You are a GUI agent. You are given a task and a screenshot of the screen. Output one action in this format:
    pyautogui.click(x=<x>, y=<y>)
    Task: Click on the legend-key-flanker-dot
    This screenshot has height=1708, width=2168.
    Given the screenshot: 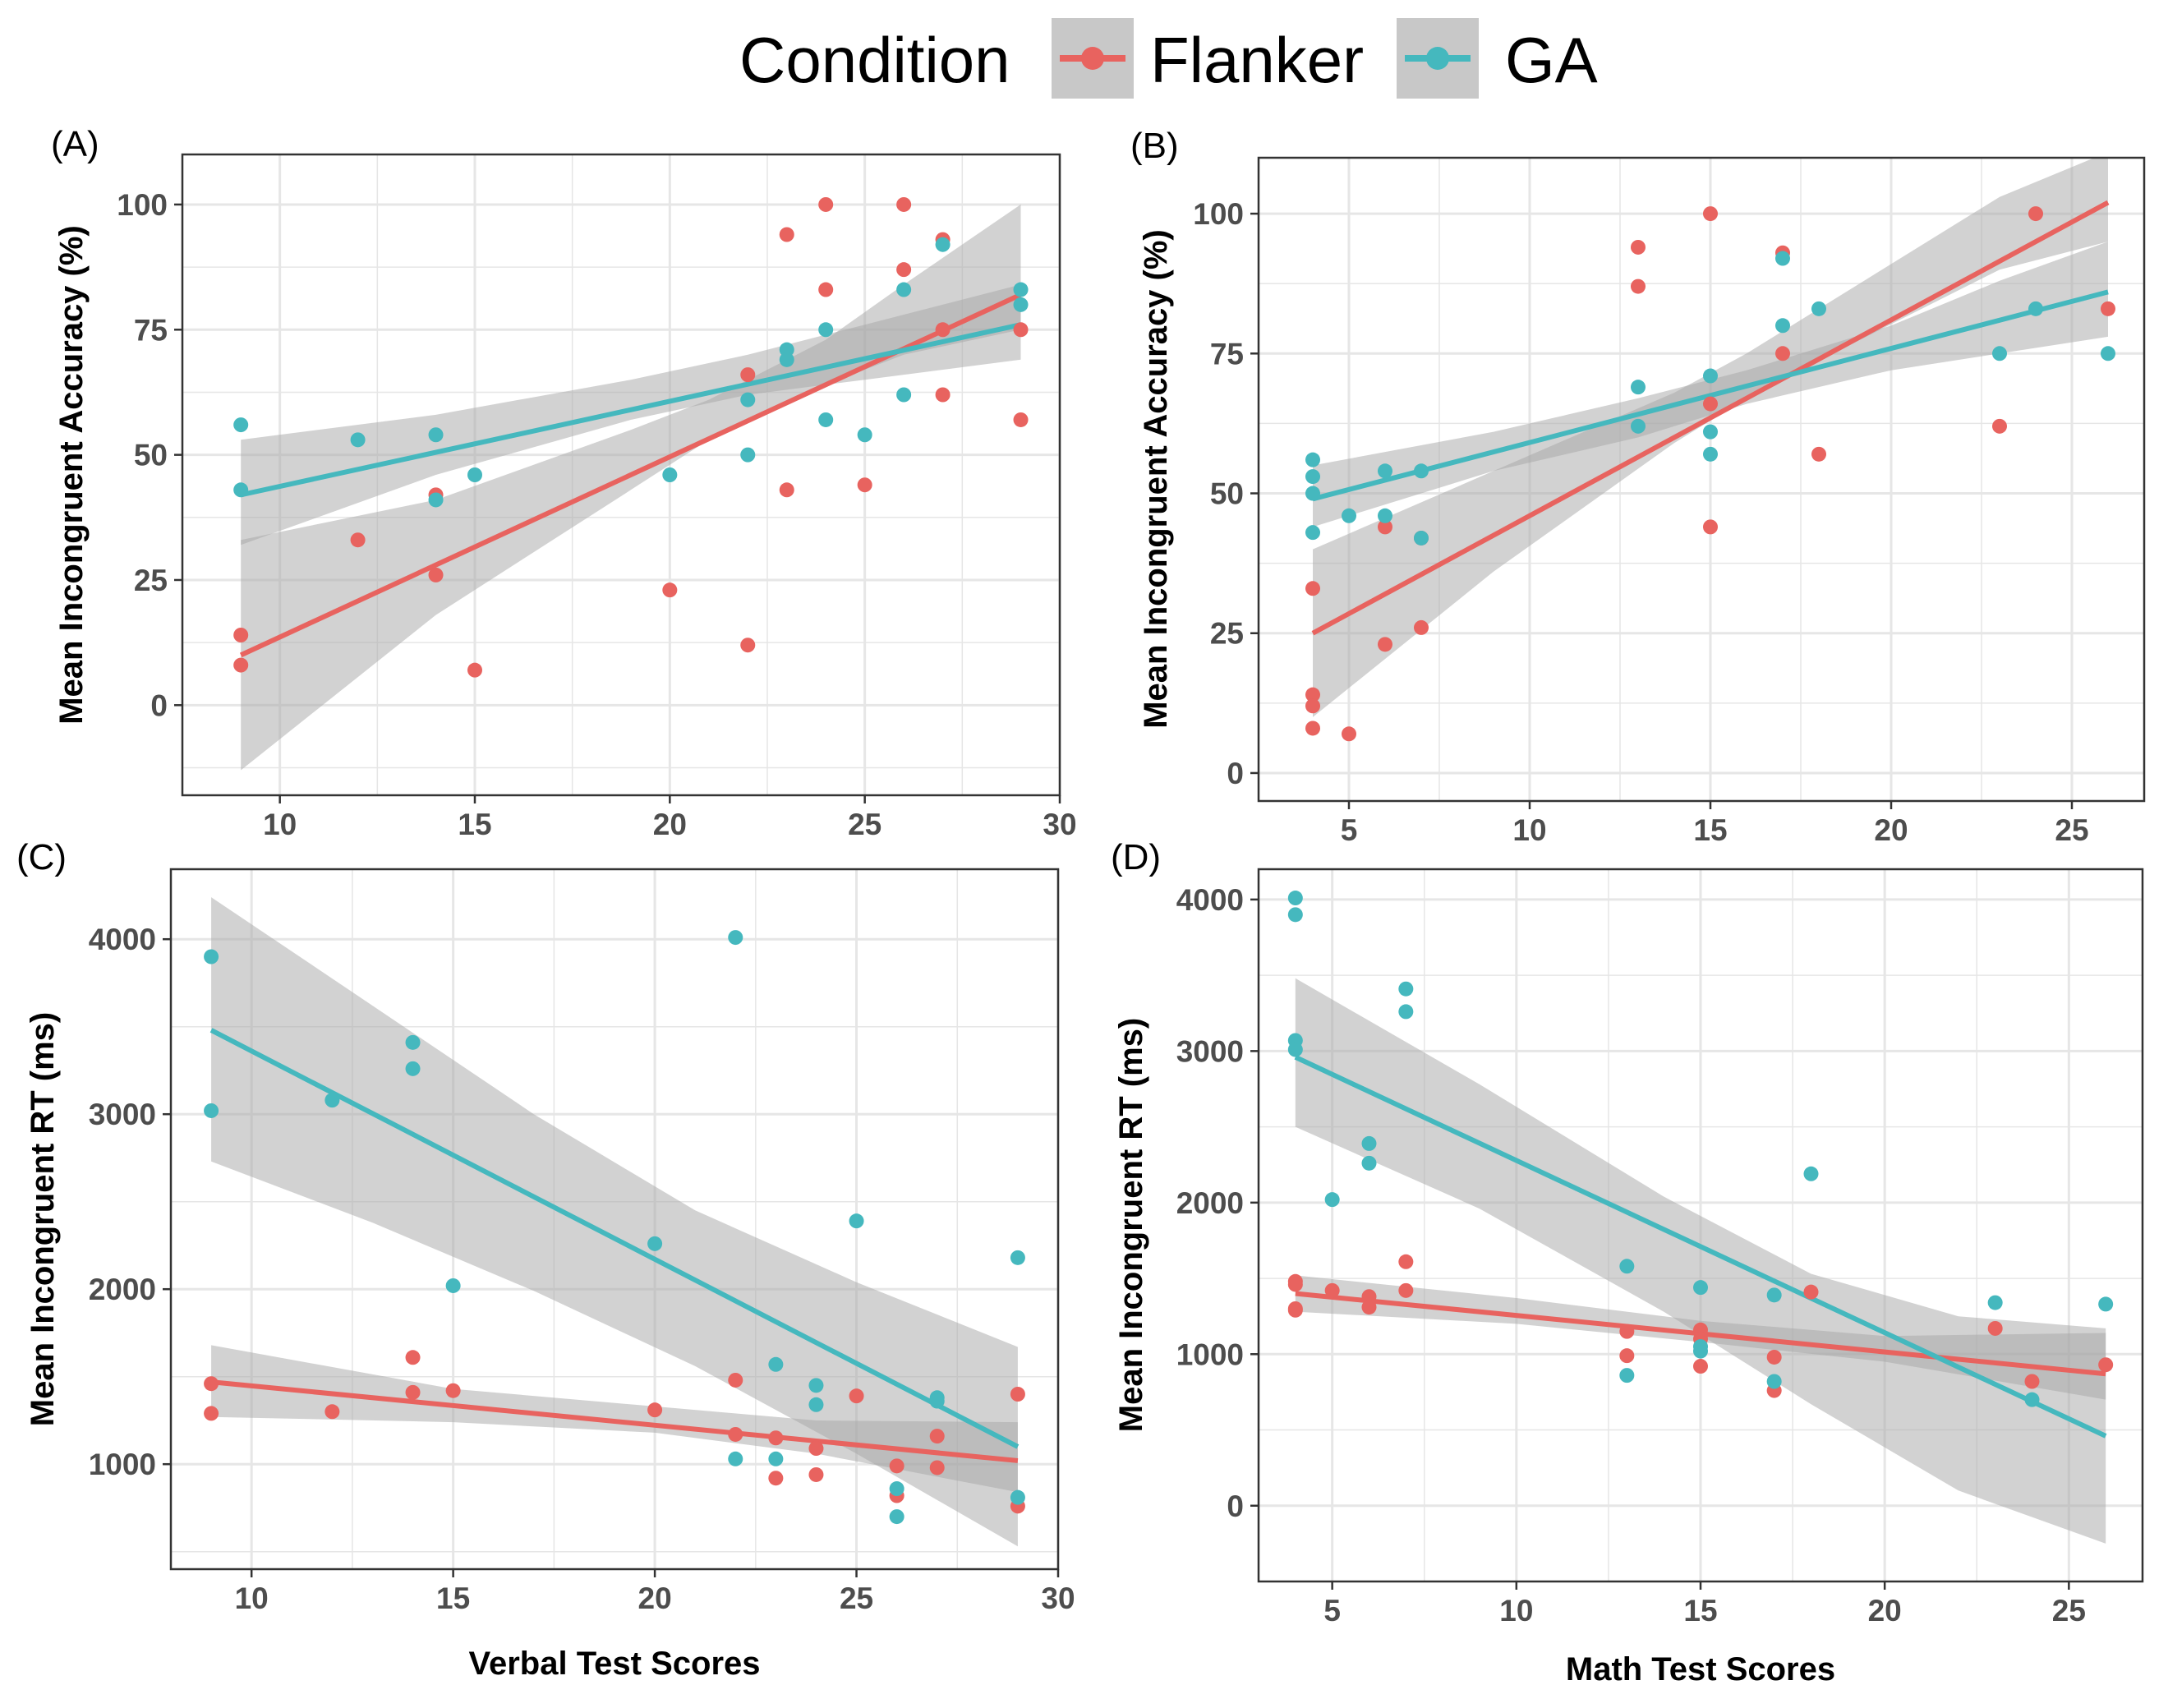 What is the action you would take?
    pyautogui.click(x=1093, y=58)
    